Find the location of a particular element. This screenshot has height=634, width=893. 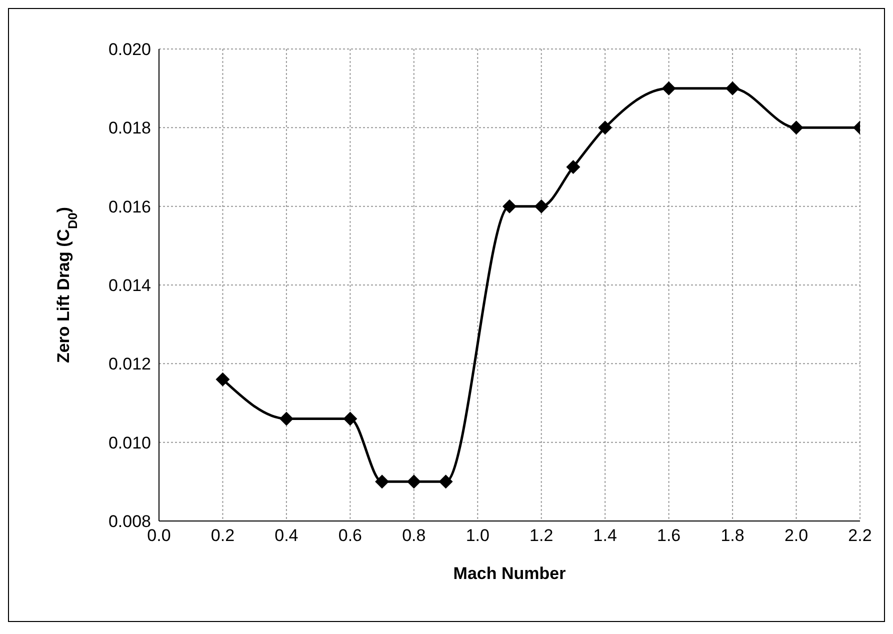

x-tick-label: 0.6 is located at coordinates (350, 536).